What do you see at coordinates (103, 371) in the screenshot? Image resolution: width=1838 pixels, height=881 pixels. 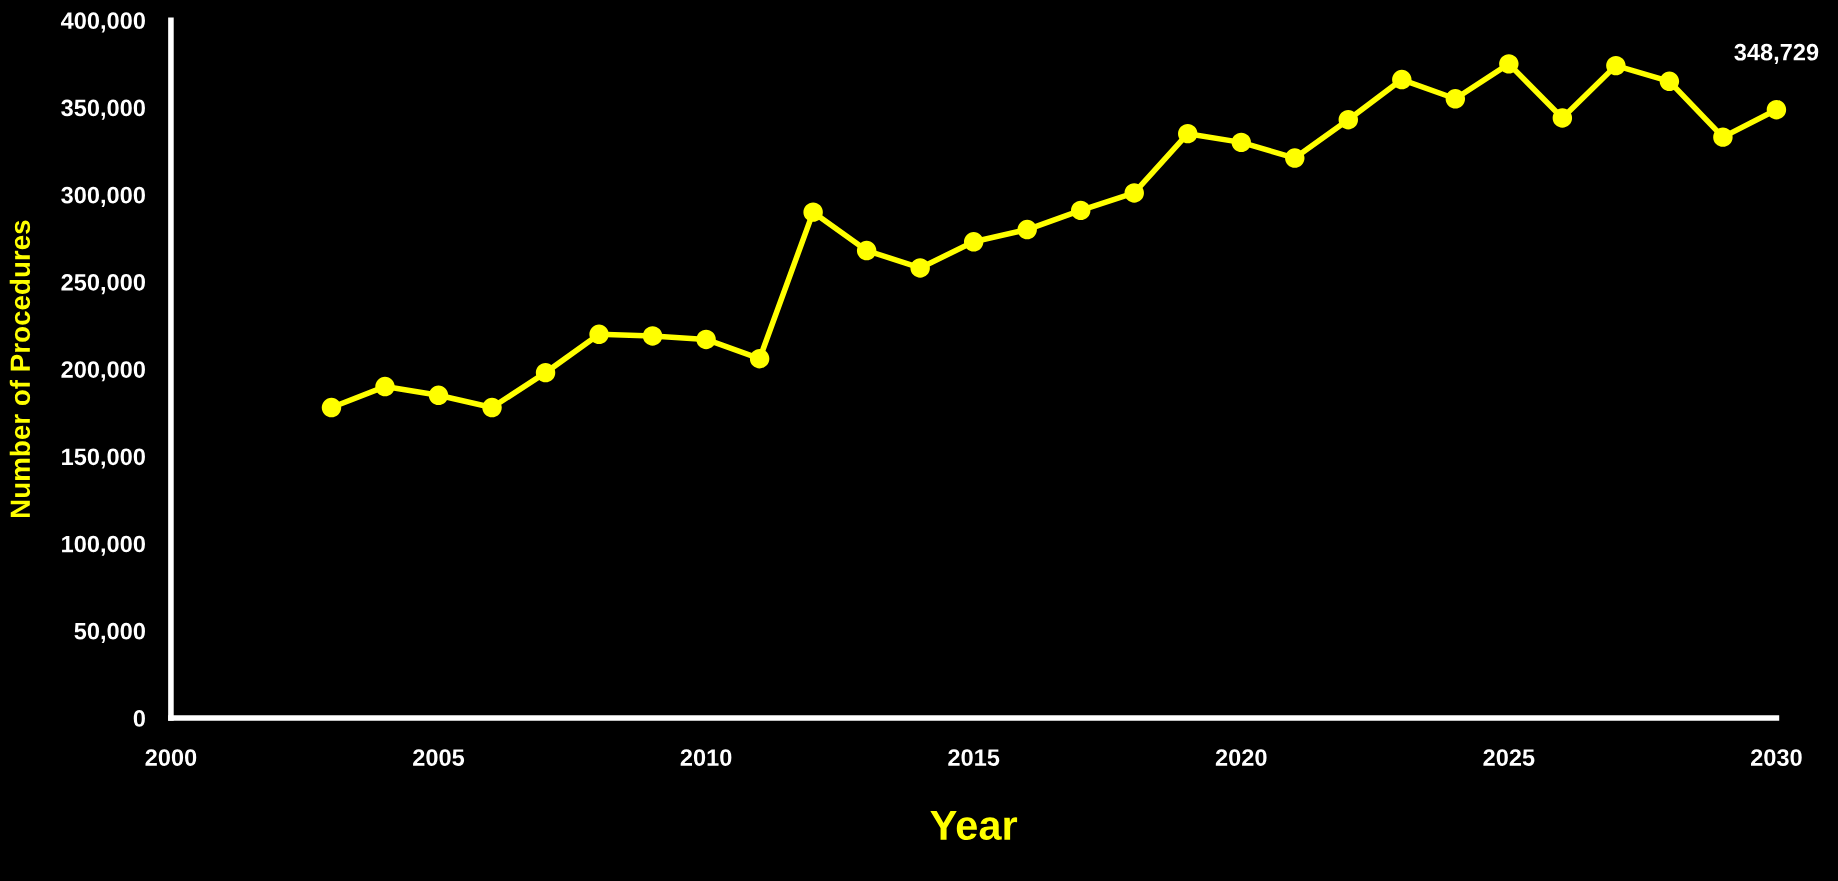 I see `y-tick-label: 200,000` at bounding box center [103, 371].